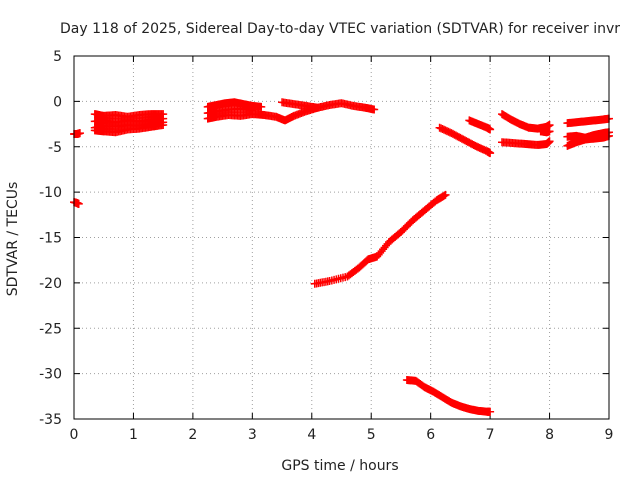 The width and height of the screenshot is (640, 480). I want to click on y-tick-label: -35, so click(50, 420).